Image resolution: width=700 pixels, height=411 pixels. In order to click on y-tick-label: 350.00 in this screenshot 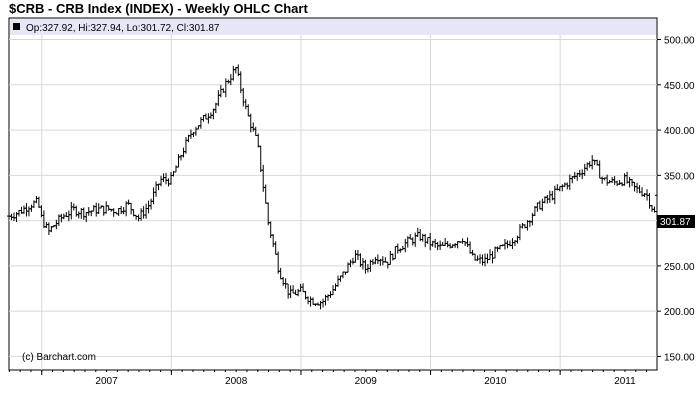, I will do `click(679, 176)`.